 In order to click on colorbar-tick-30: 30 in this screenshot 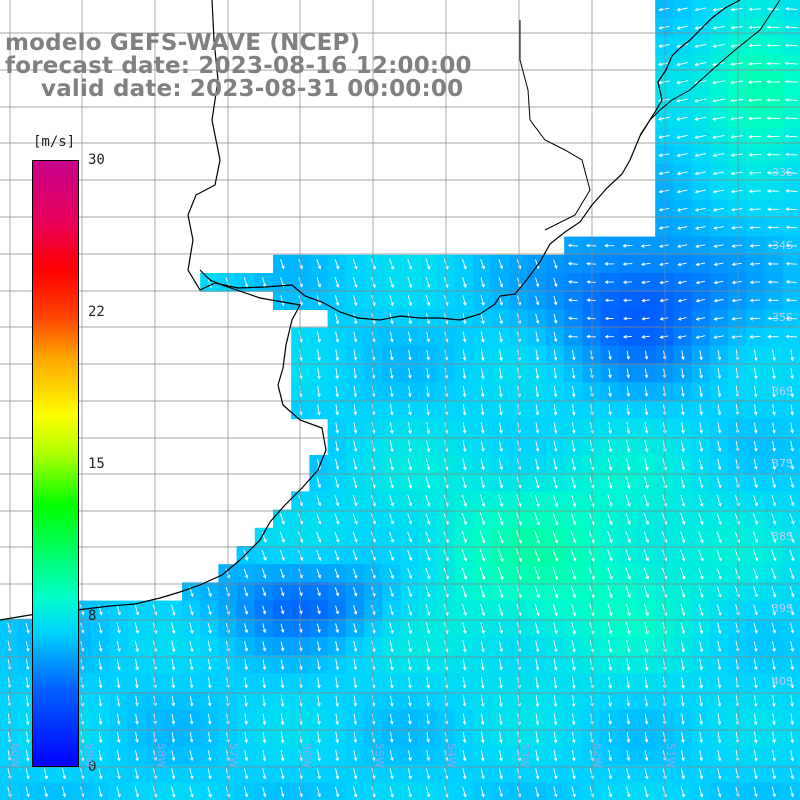, I will do `click(96, 160)`.